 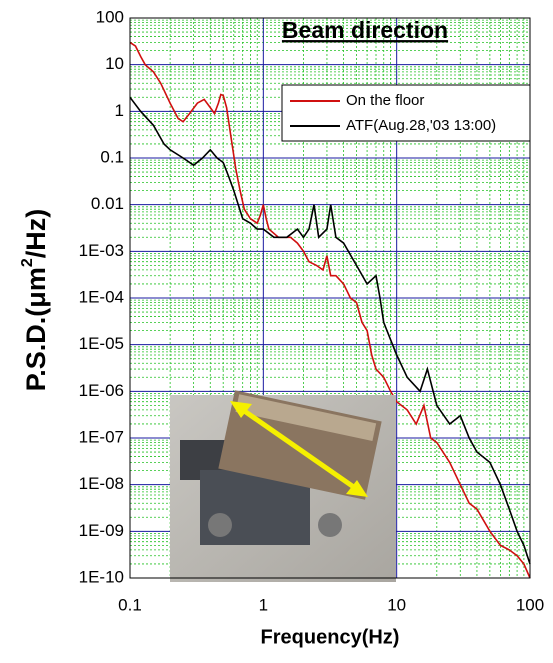 I want to click on y-label-part: /Hz), so click(x=36, y=234).